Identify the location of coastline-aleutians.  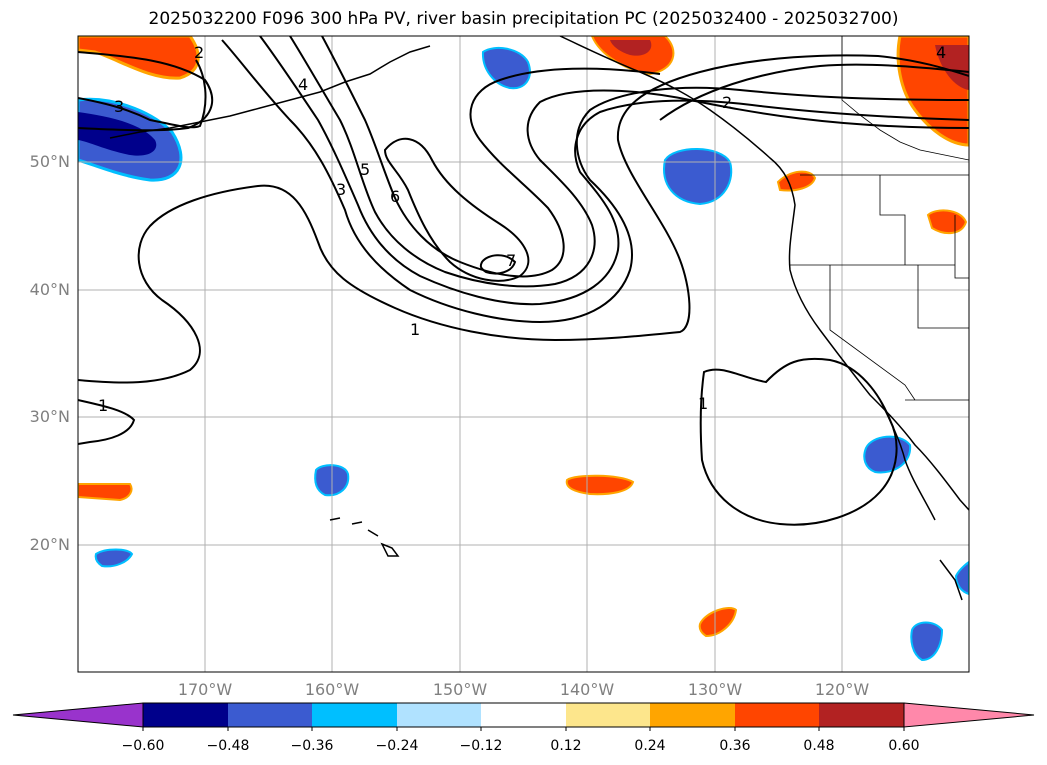
(270, 92).